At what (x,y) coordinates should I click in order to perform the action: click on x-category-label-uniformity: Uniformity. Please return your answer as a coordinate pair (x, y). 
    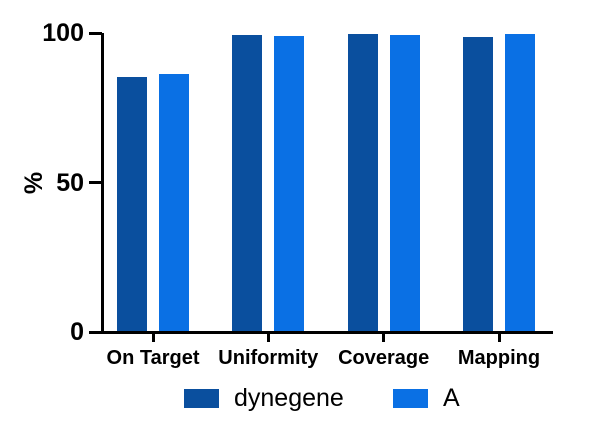
    Looking at the image, I should click on (268, 358).